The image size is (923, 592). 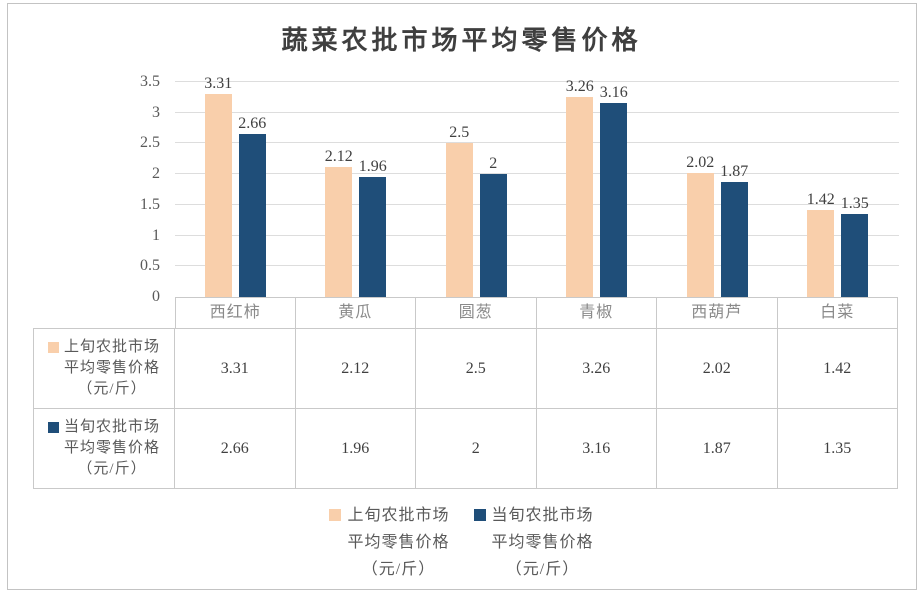 What do you see at coordinates (127, 189) in the screenshot?
I see `y-axis: 0 0.5 1 1.5 2 2.5 3 3.5` at bounding box center [127, 189].